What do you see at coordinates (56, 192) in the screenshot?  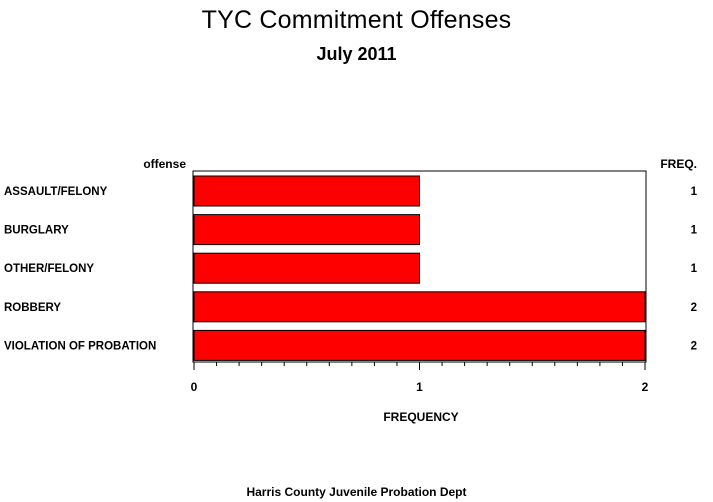 I see `category-label: ASSAULT/FELONY` at bounding box center [56, 192].